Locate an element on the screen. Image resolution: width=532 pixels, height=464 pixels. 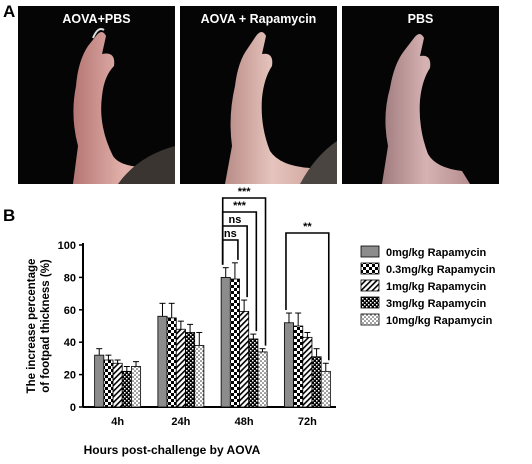
photo-label: AOVA+PBS is located at coordinates (96, 19).